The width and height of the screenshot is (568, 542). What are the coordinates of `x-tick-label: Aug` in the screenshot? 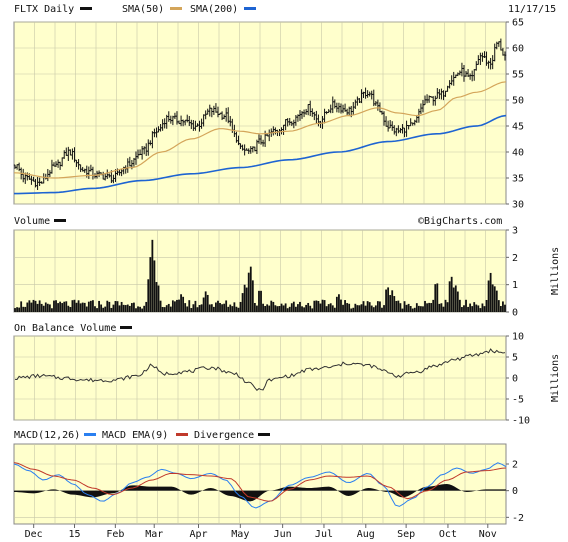 It's located at (366, 534).